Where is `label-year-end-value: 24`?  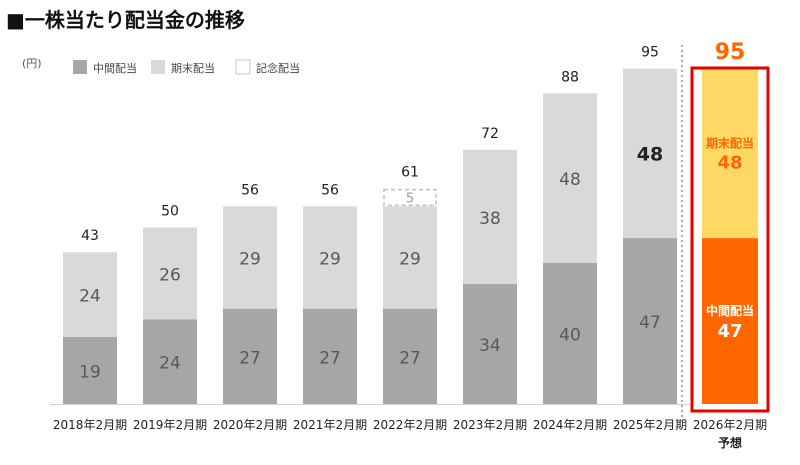 label-year-end-value: 24 is located at coordinates (90, 297).